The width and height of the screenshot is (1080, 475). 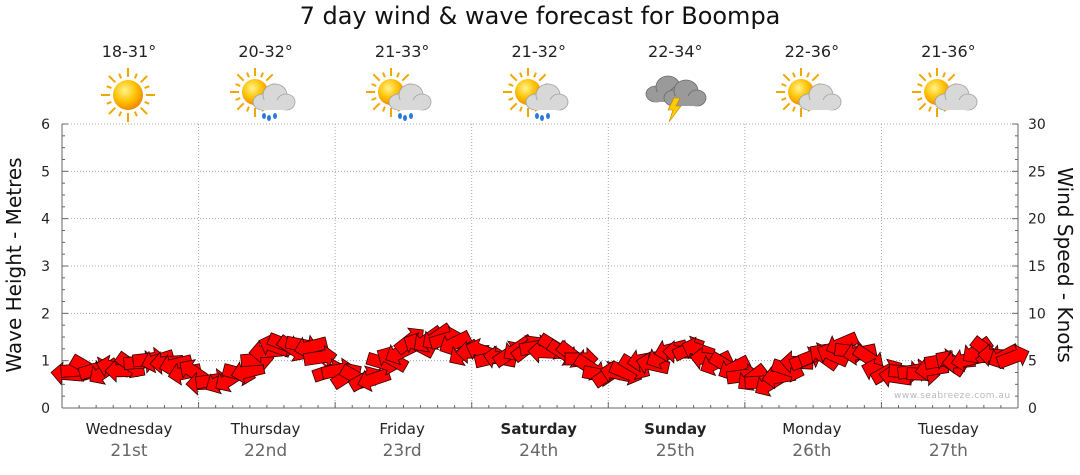 I want to click on day-name: Sunday, so click(x=675, y=429).